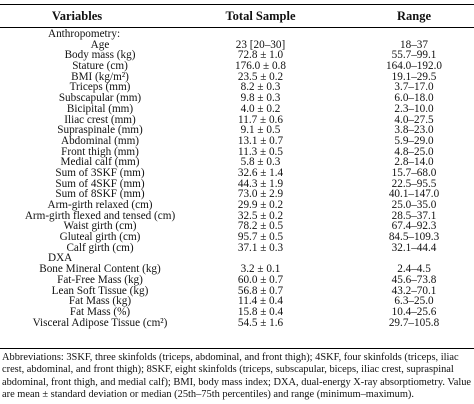 The width and height of the screenshot is (474, 404). Describe the element at coordinates (100, 226) in the screenshot. I see `row-variable: Waist girth (cm)` at that location.